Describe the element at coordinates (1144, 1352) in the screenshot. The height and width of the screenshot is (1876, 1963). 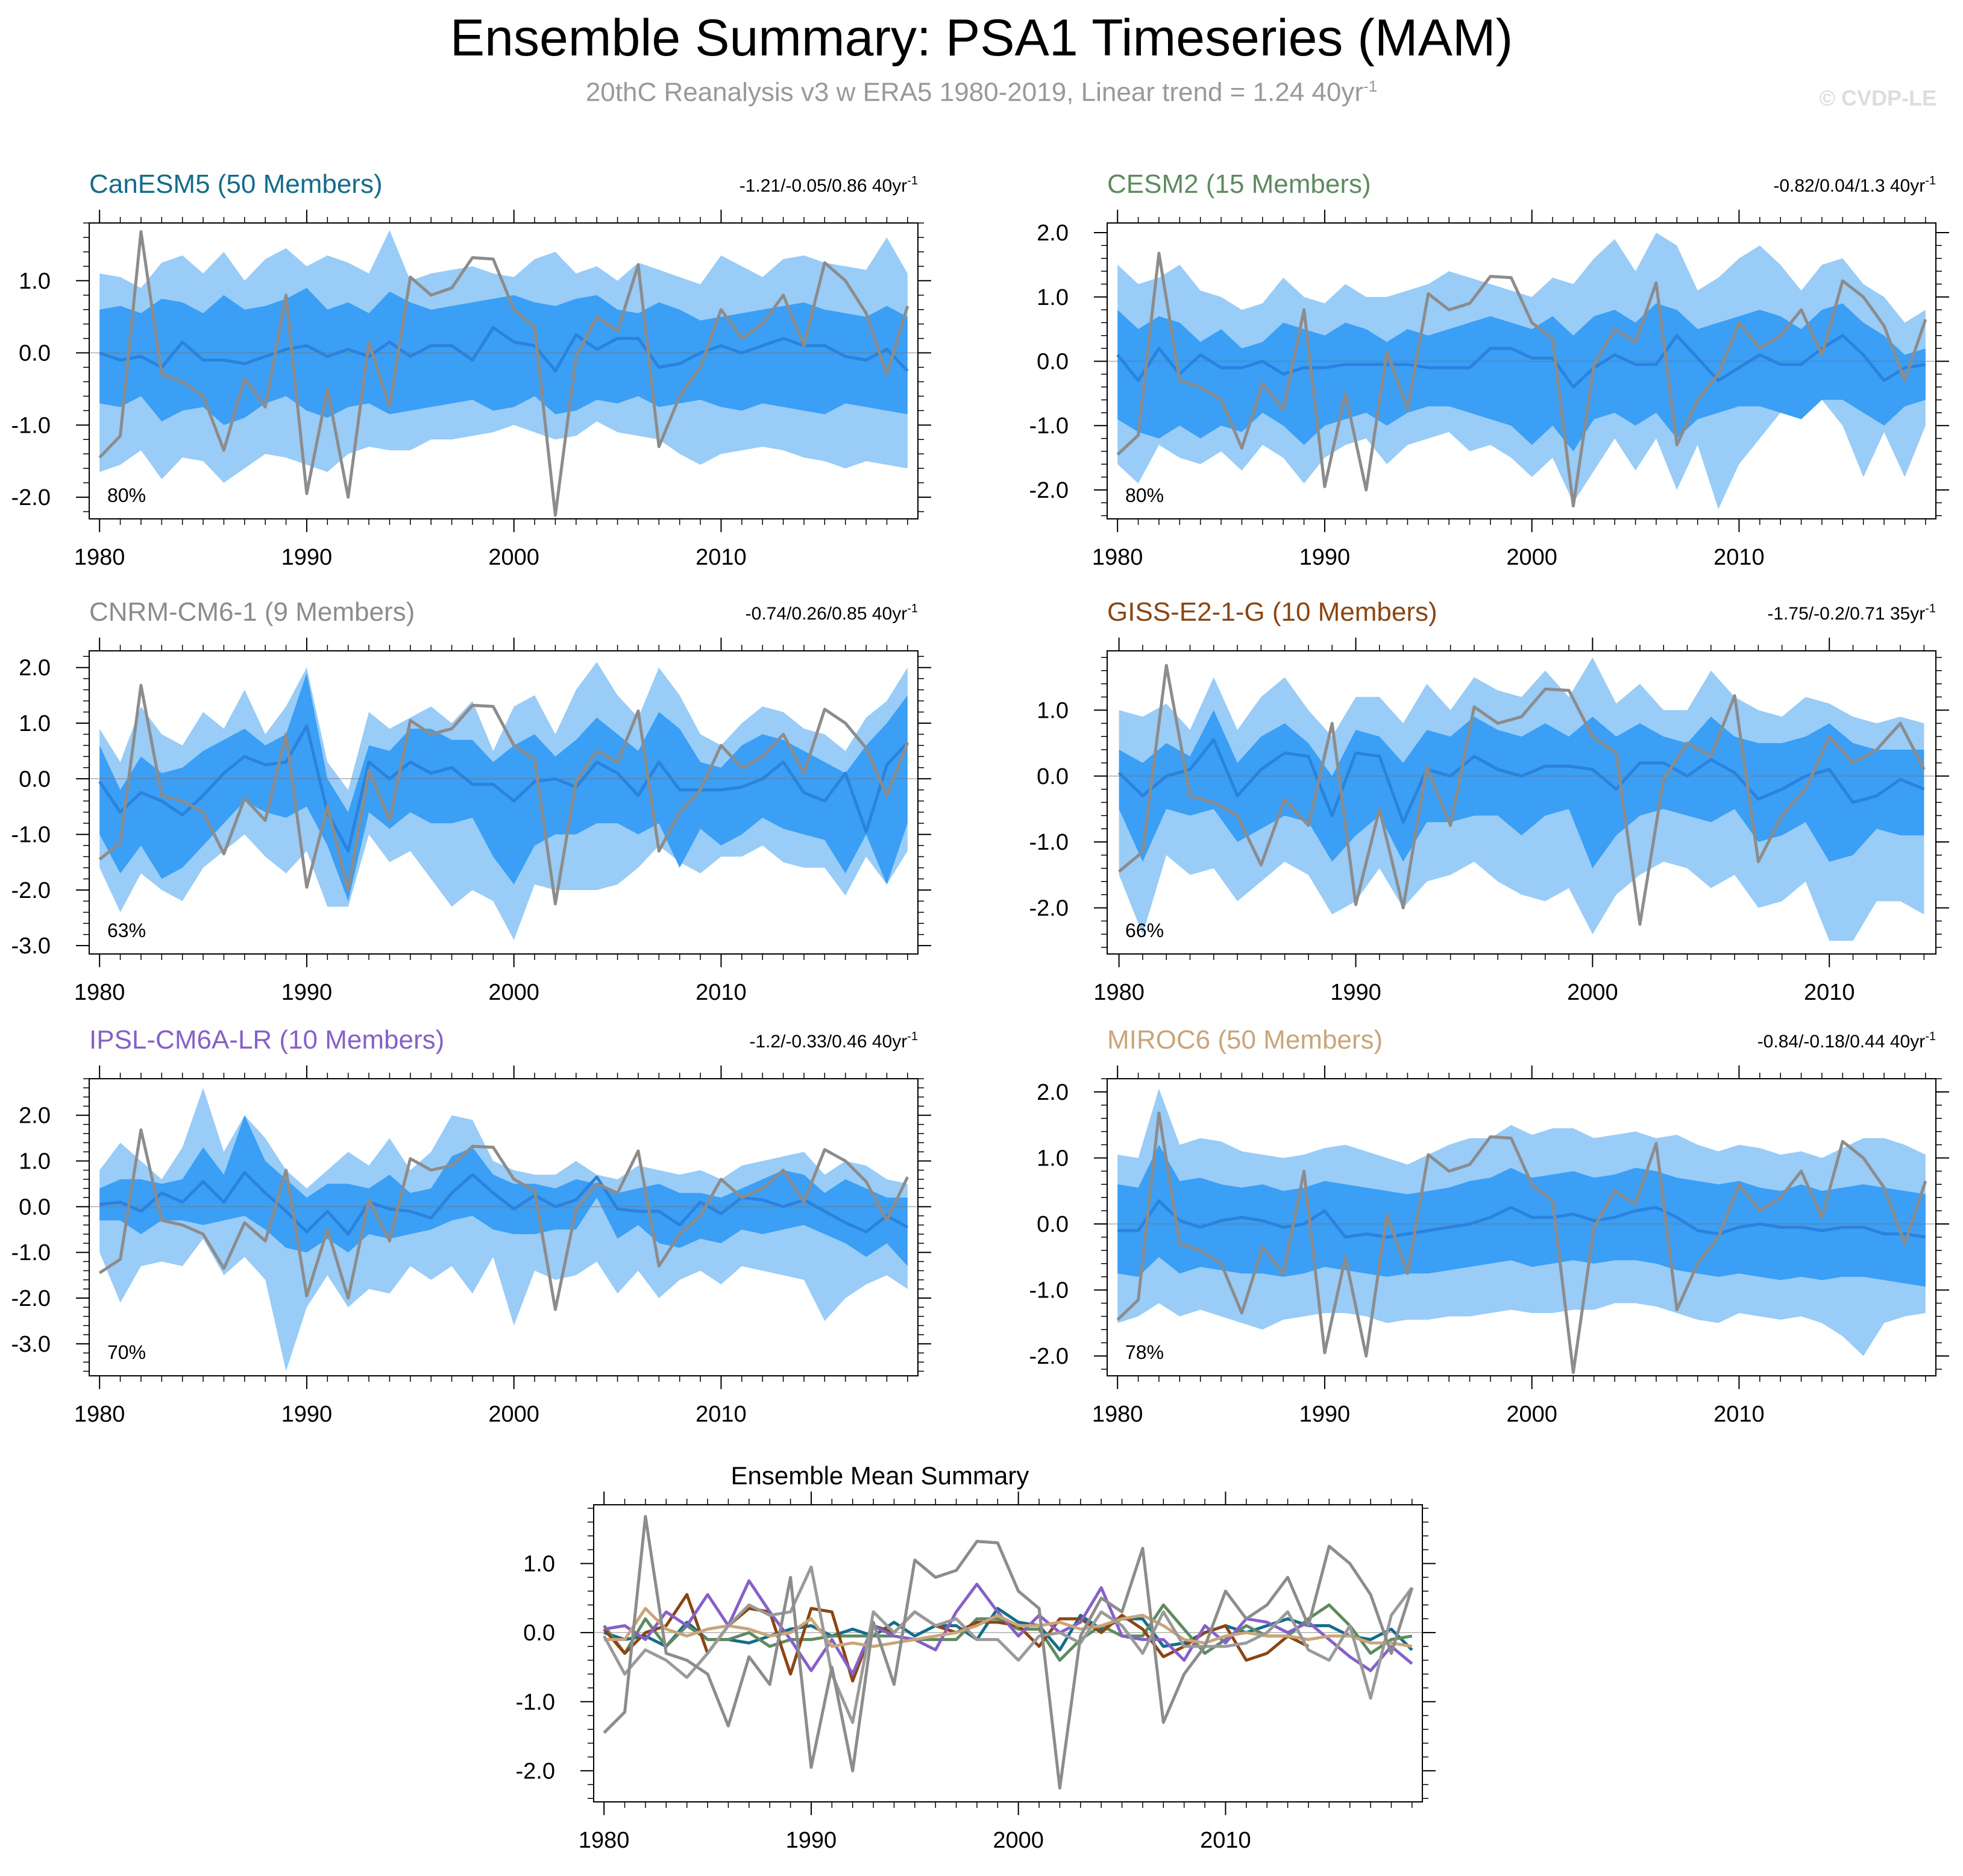
I see `percent-label: 78%` at that location.